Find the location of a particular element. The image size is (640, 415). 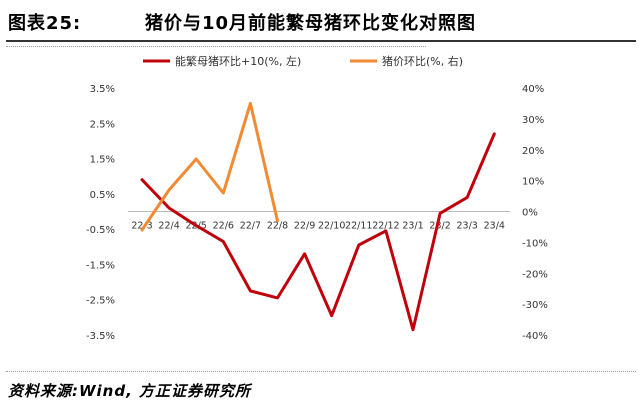

left-axis-tick-label: 3.5% is located at coordinates (102, 89).